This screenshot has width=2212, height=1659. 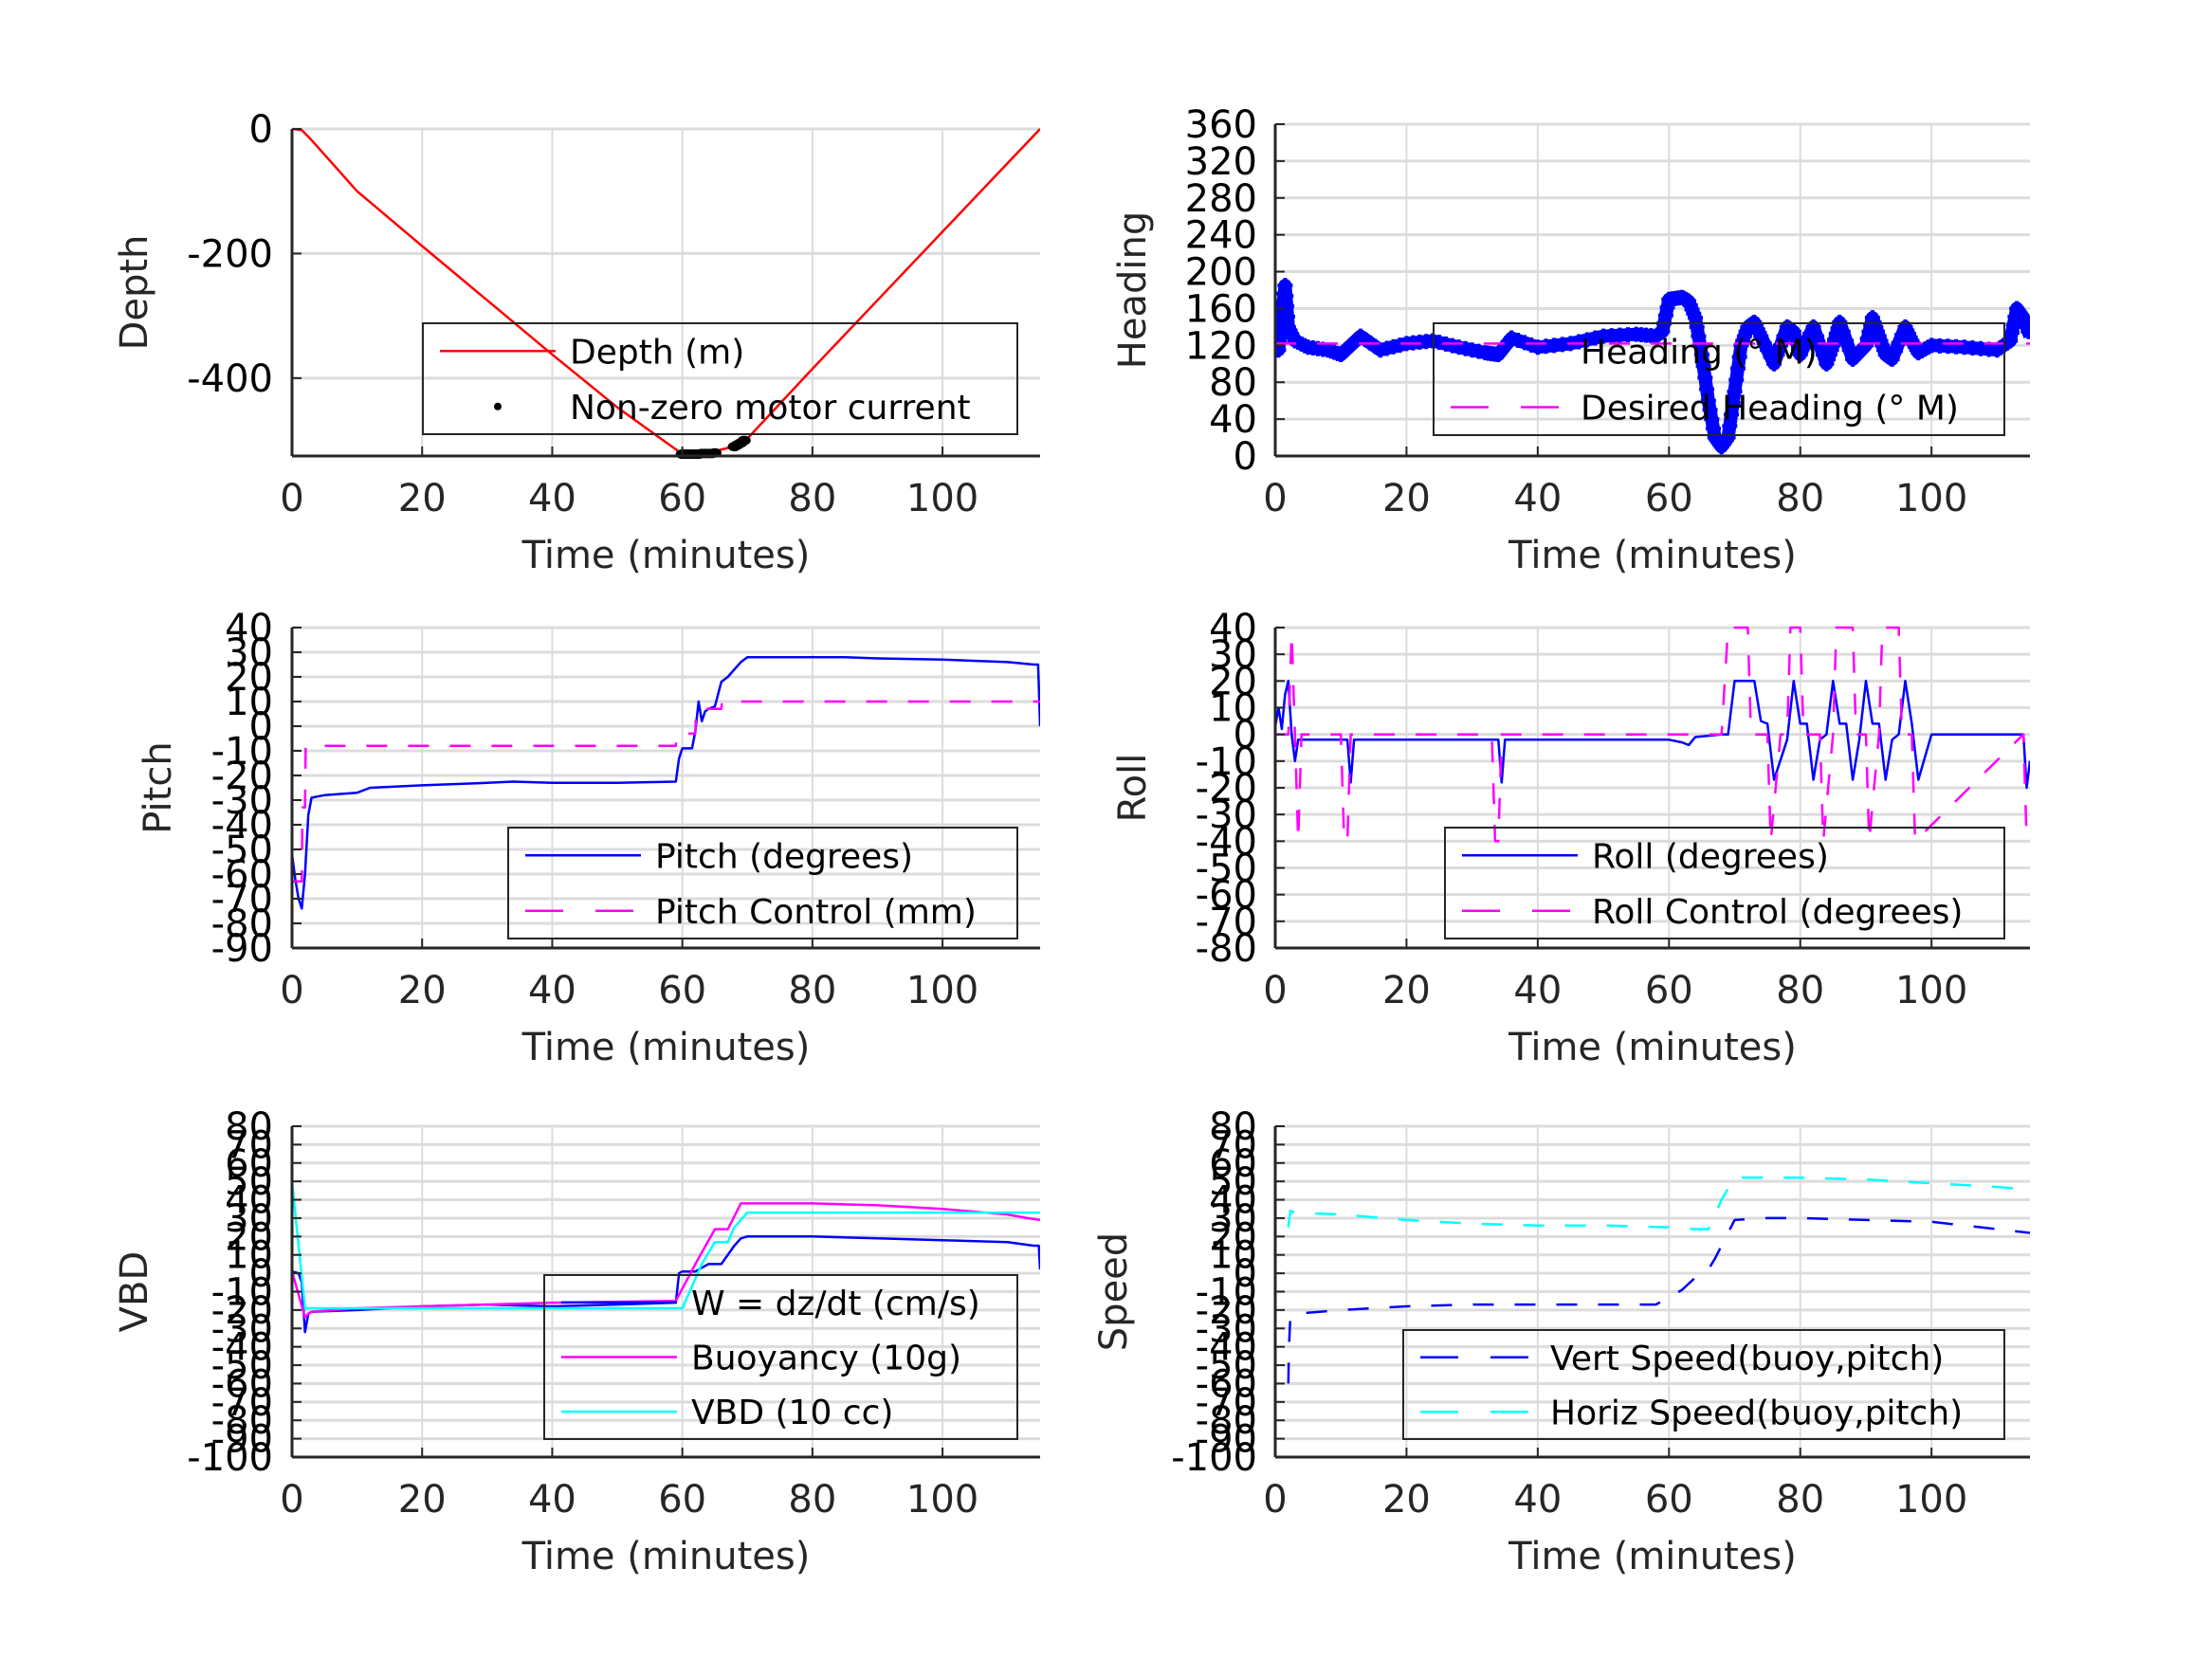 What do you see at coordinates (1221, 199) in the screenshot?
I see `y-tick-label: 280` at bounding box center [1221, 199].